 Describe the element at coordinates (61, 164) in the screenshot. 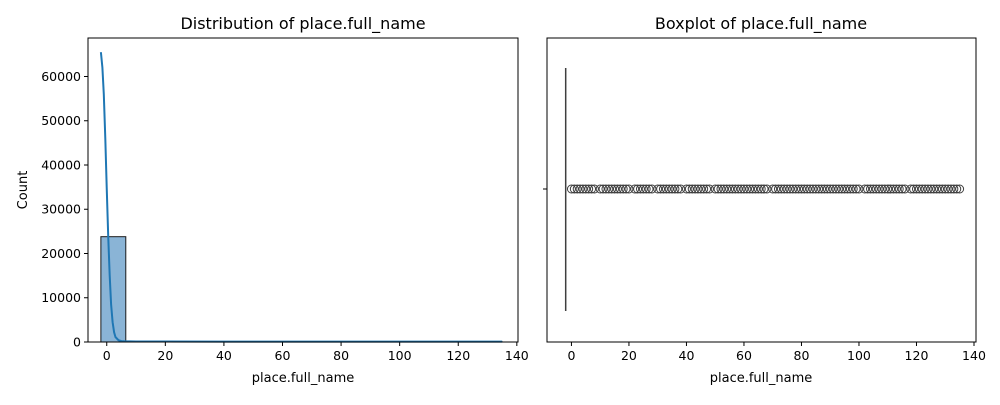

I see `histogram-y-tick-label: 40000` at that location.